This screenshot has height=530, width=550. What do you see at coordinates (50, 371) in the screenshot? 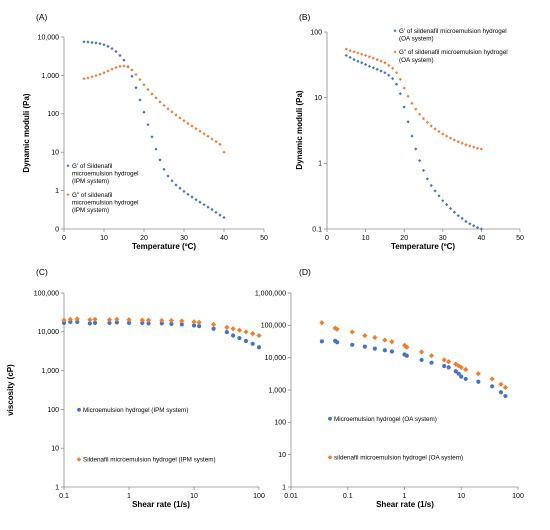
I see `y-tick-label: 1,000` at bounding box center [50, 371].